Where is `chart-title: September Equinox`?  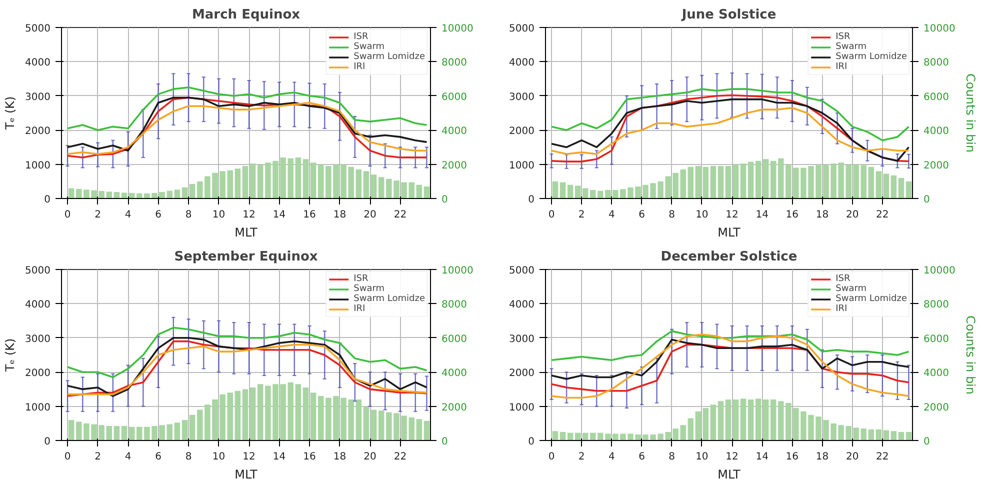
chart-title: September Equinox is located at coordinates (246, 257).